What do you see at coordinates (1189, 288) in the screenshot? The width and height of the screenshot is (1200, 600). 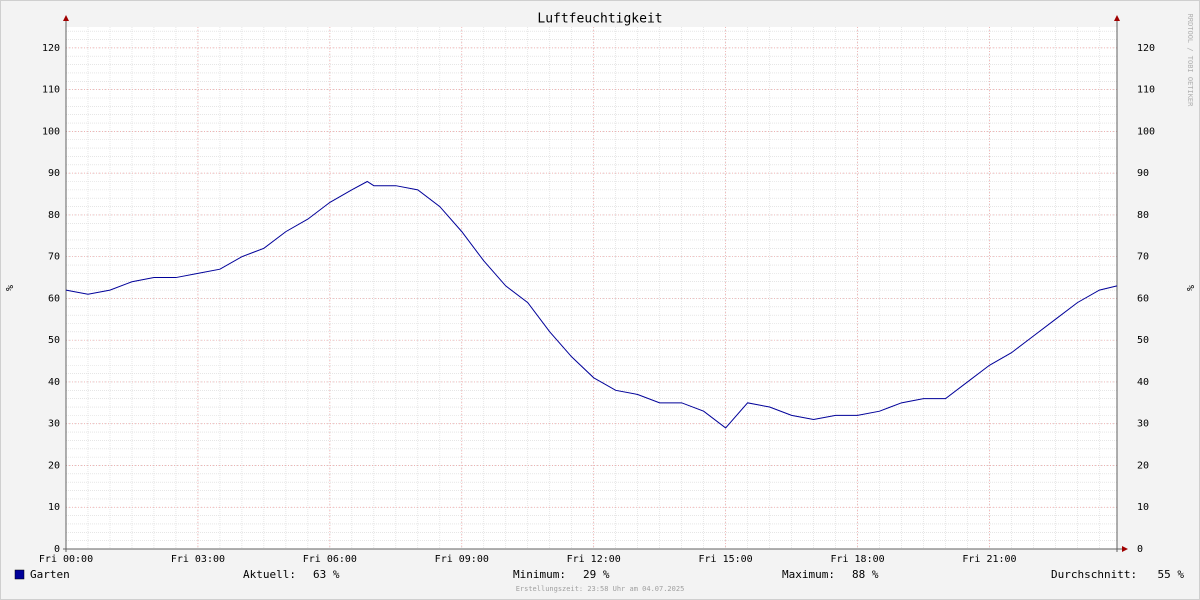 I see `y-axis-label-right: %` at bounding box center [1189, 288].